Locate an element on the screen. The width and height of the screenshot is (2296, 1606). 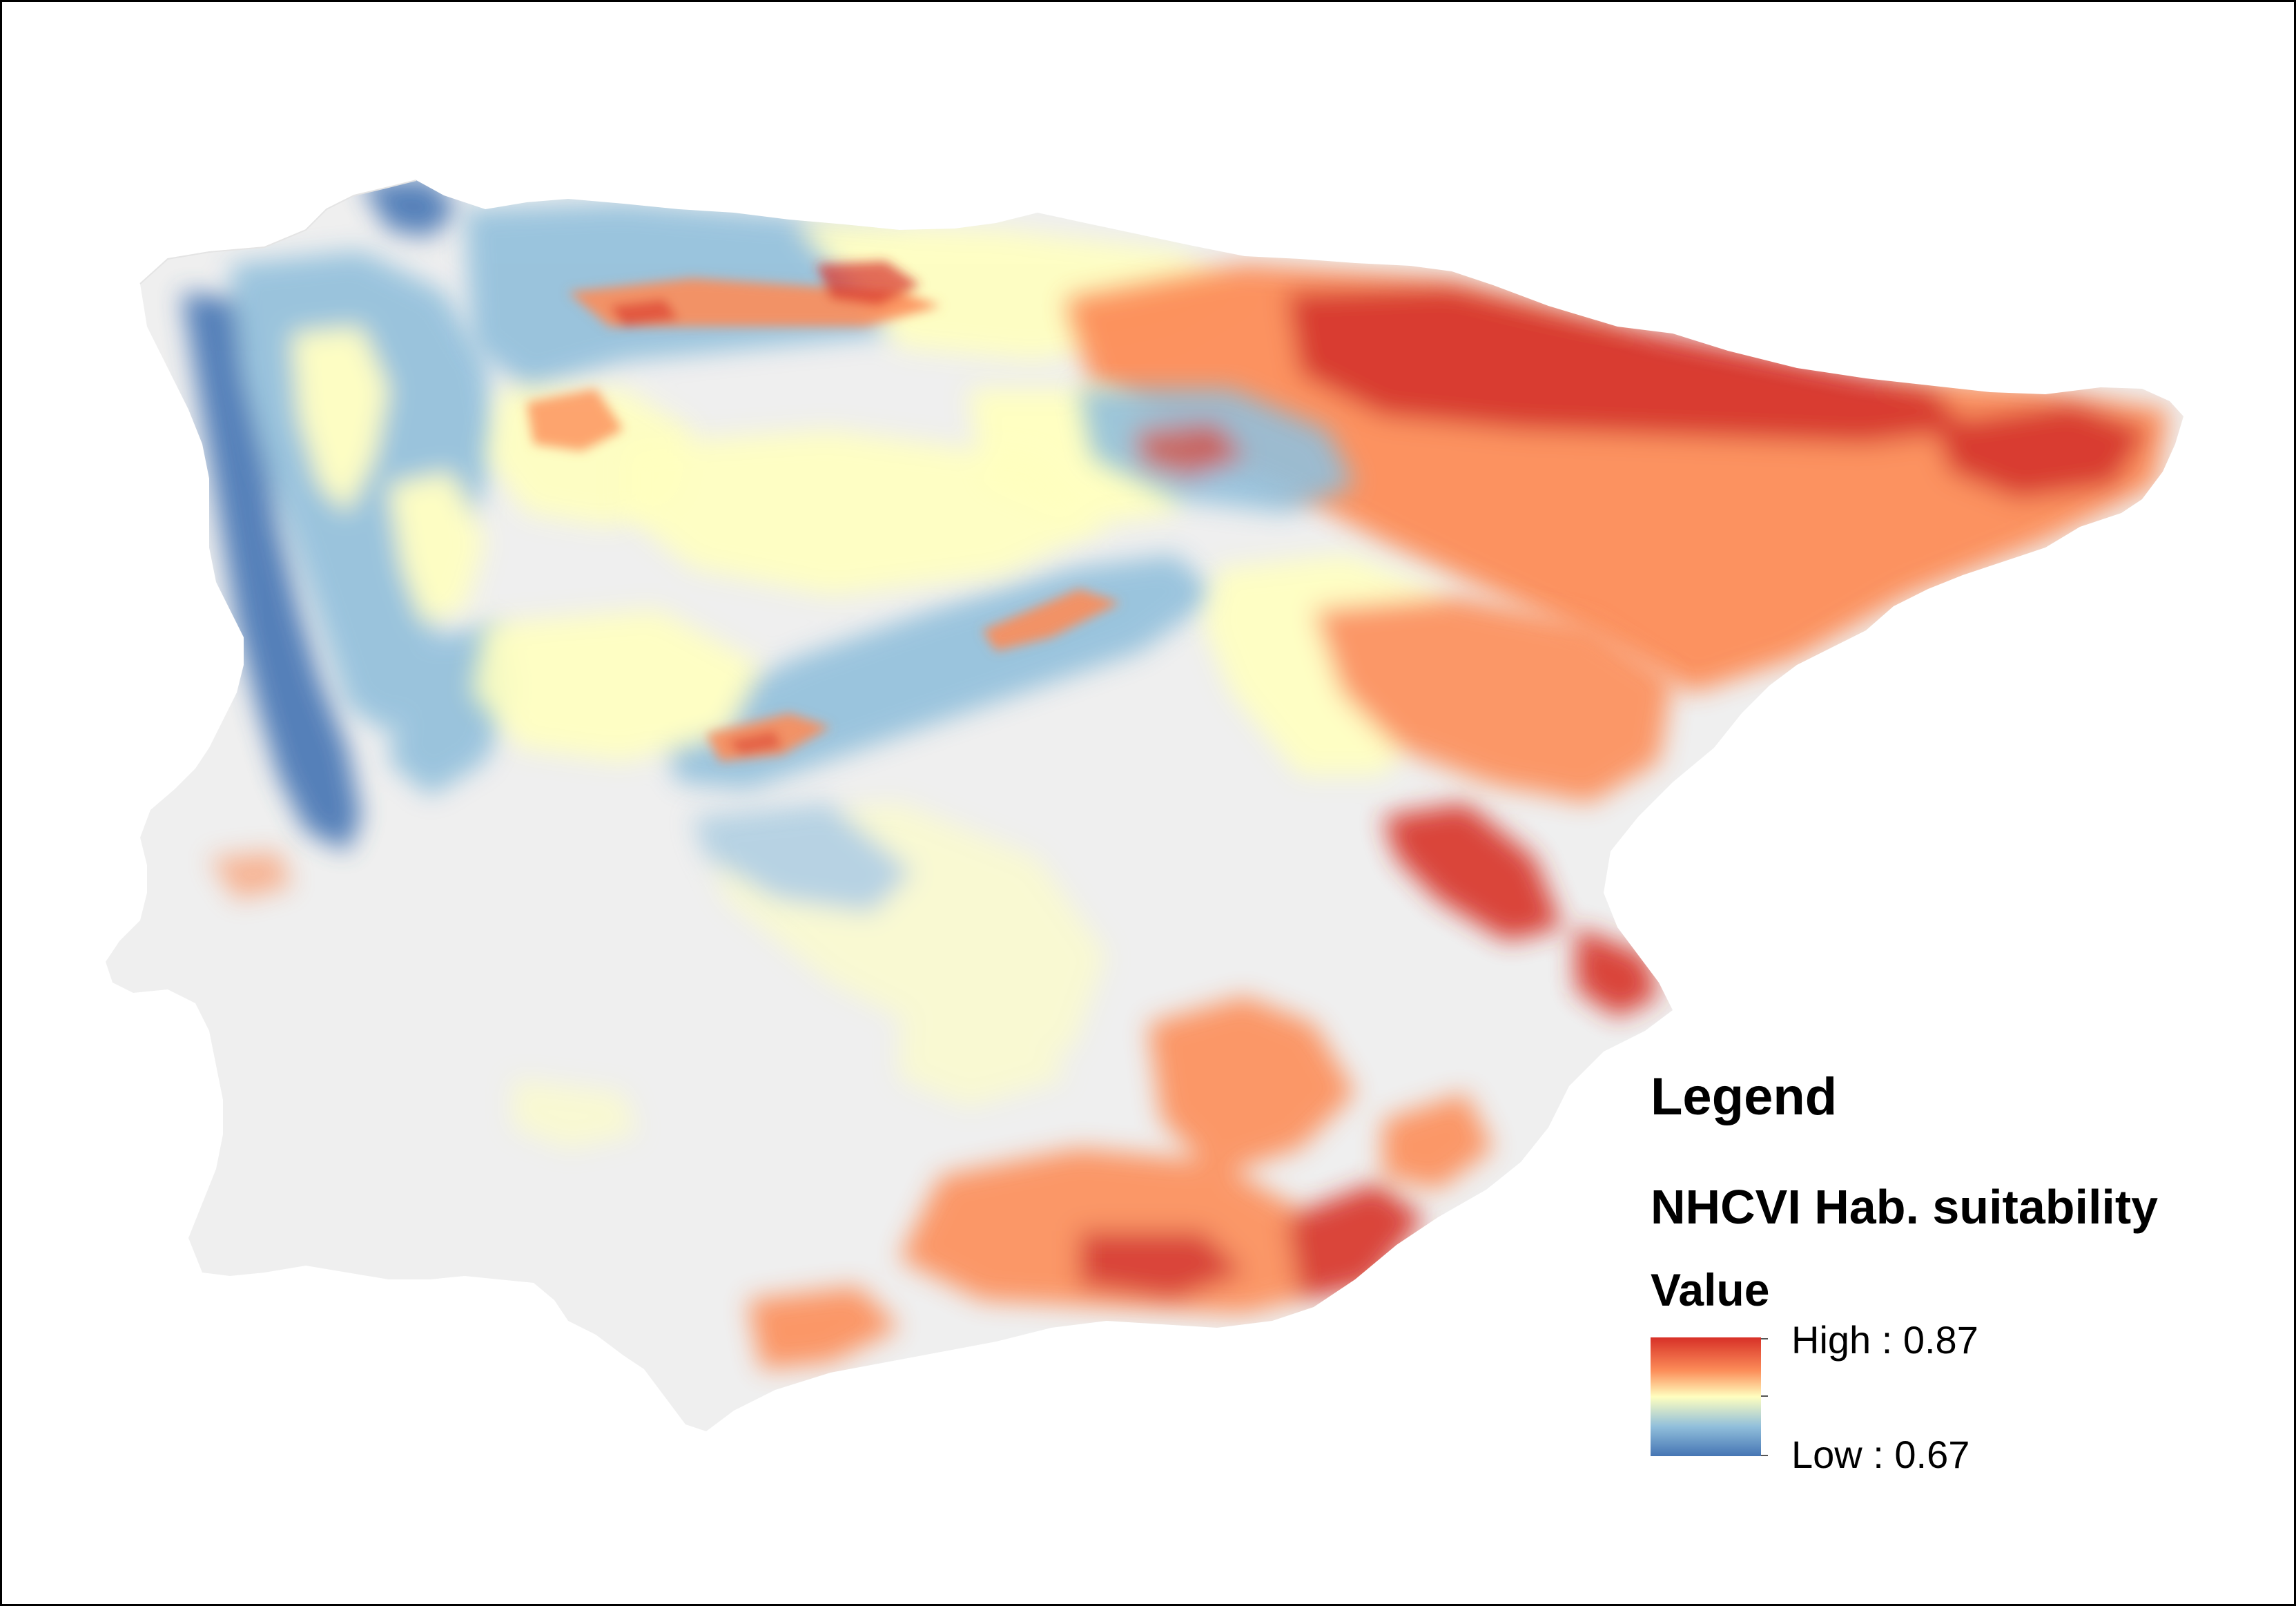
legend-layer-name: NHCVI Hab. suitability is located at coordinates (1905, 1207).